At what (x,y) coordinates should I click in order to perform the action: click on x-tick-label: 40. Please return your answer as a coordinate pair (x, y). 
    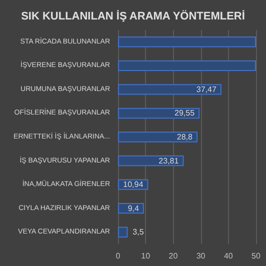
    Looking at the image, I should click on (229, 256).